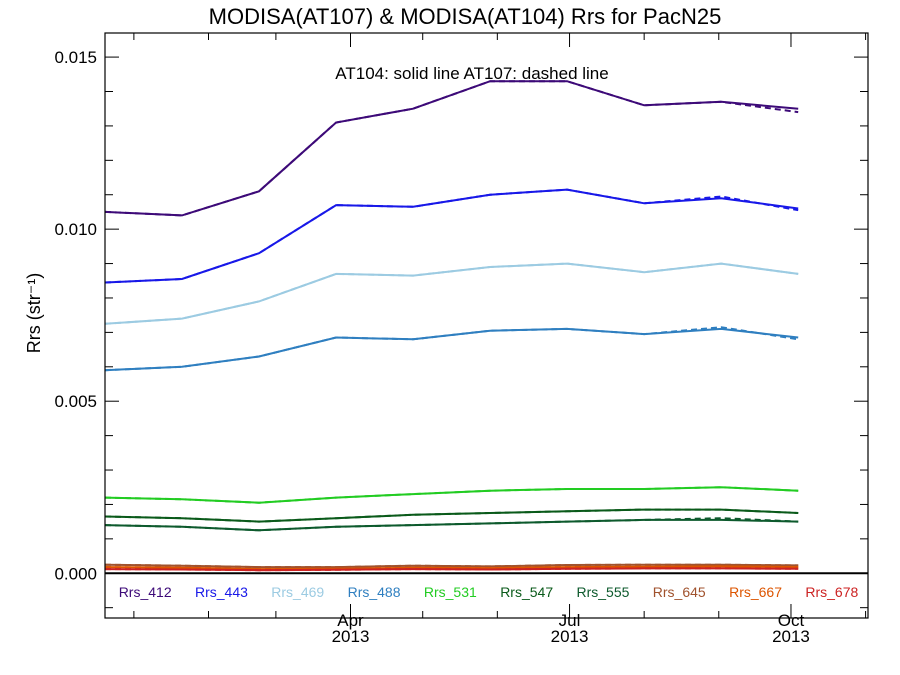 Image resolution: width=900 pixels, height=675 pixels. Describe the element at coordinates (831, 592) in the screenshot. I see `legend-label-rrs-678: Rrs_678` at that location.